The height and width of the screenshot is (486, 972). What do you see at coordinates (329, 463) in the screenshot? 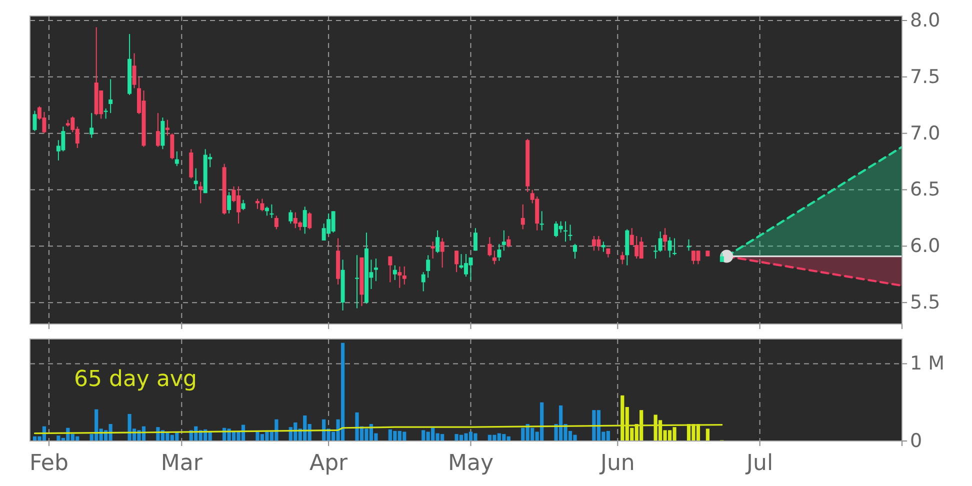
I see `x-tick-label: Apr` at bounding box center [329, 463].